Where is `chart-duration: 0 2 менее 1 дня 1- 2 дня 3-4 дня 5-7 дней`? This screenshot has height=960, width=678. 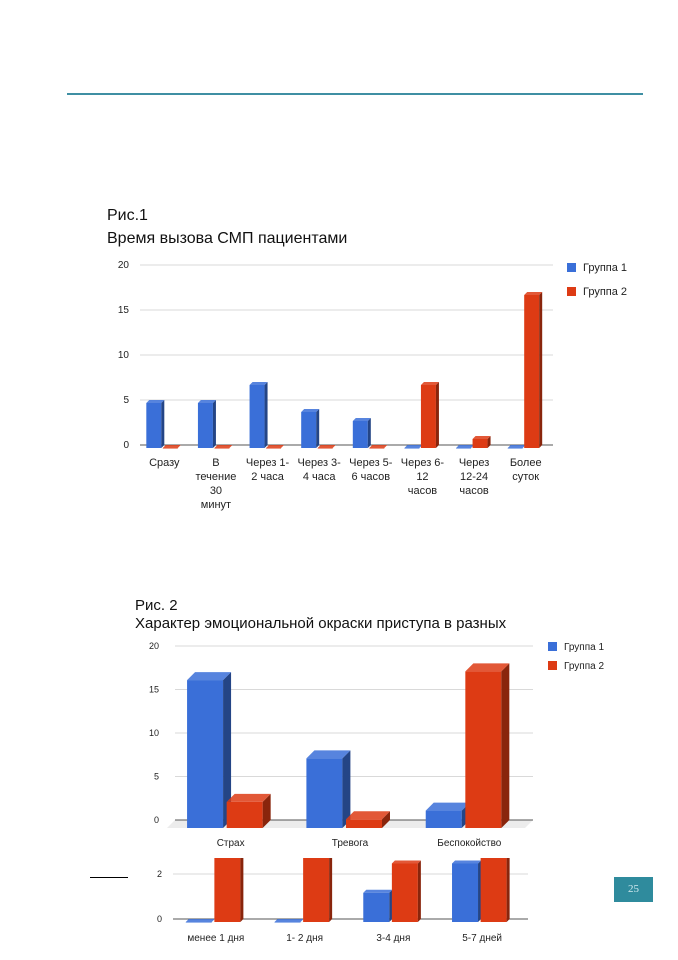 chart-duration: 0 2 менее 1 дня 1- 2 дня 3-4 дня 5-7 дней is located at coordinates (342, 901).